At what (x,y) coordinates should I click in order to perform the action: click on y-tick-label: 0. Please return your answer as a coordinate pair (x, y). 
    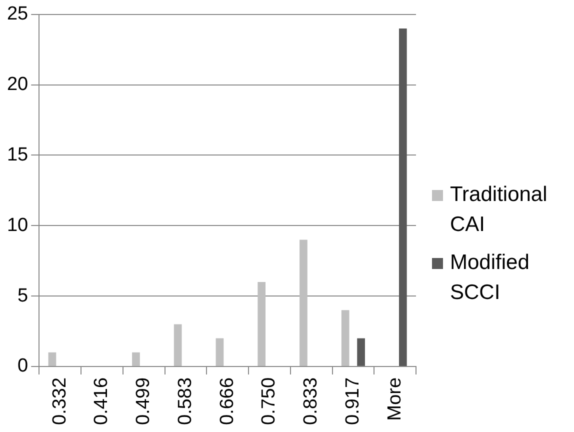
    Looking at the image, I should click on (23, 366).